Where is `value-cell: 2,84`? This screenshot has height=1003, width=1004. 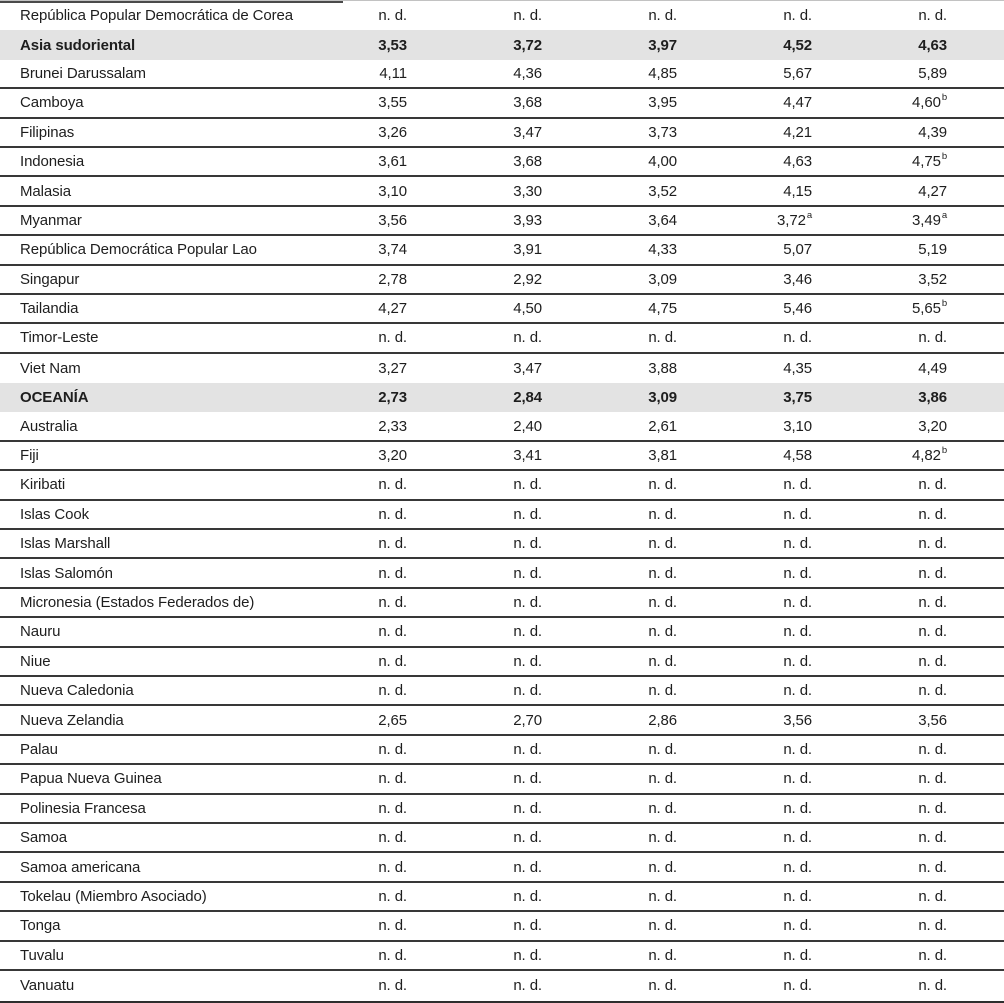 value-cell: 2,84 is located at coordinates (527, 398).